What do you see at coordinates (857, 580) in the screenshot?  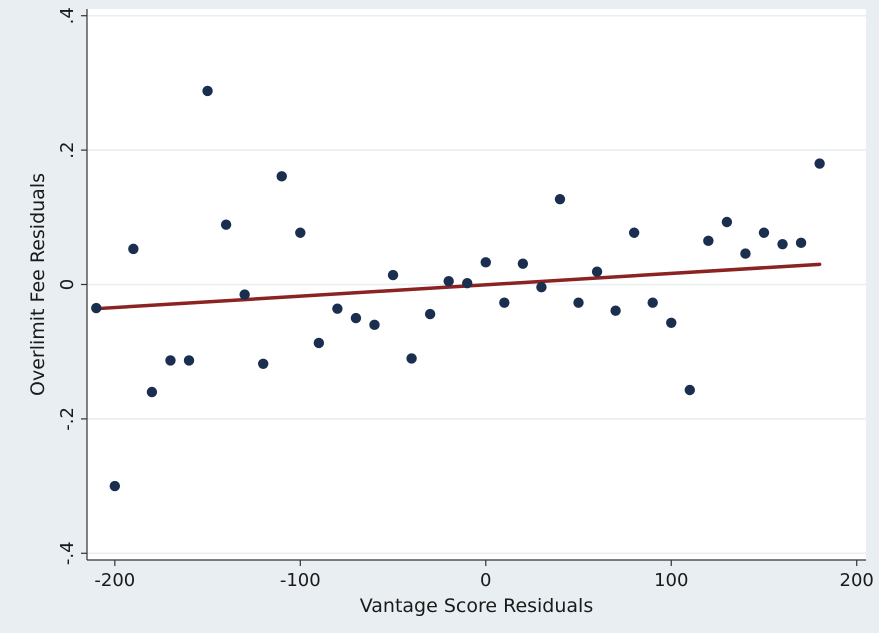 I see `x-tick-label-4: 200` at bounding box center [857, 580].